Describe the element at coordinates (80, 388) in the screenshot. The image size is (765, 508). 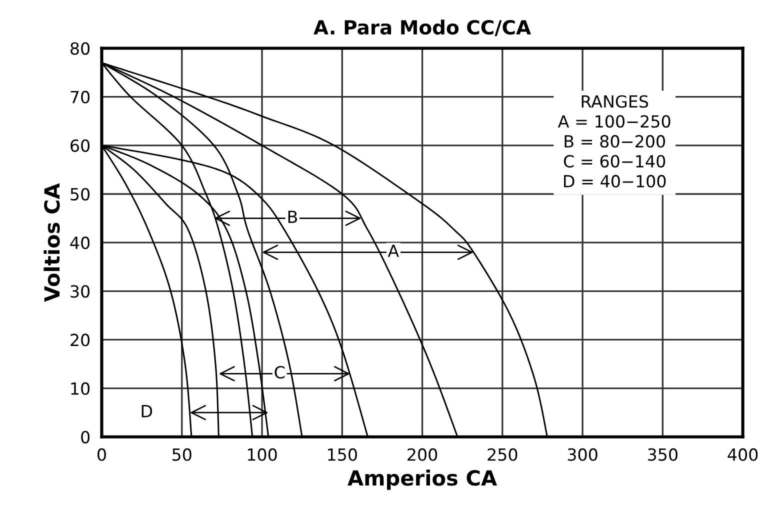
I see `y-tick-label: 10` at that location.